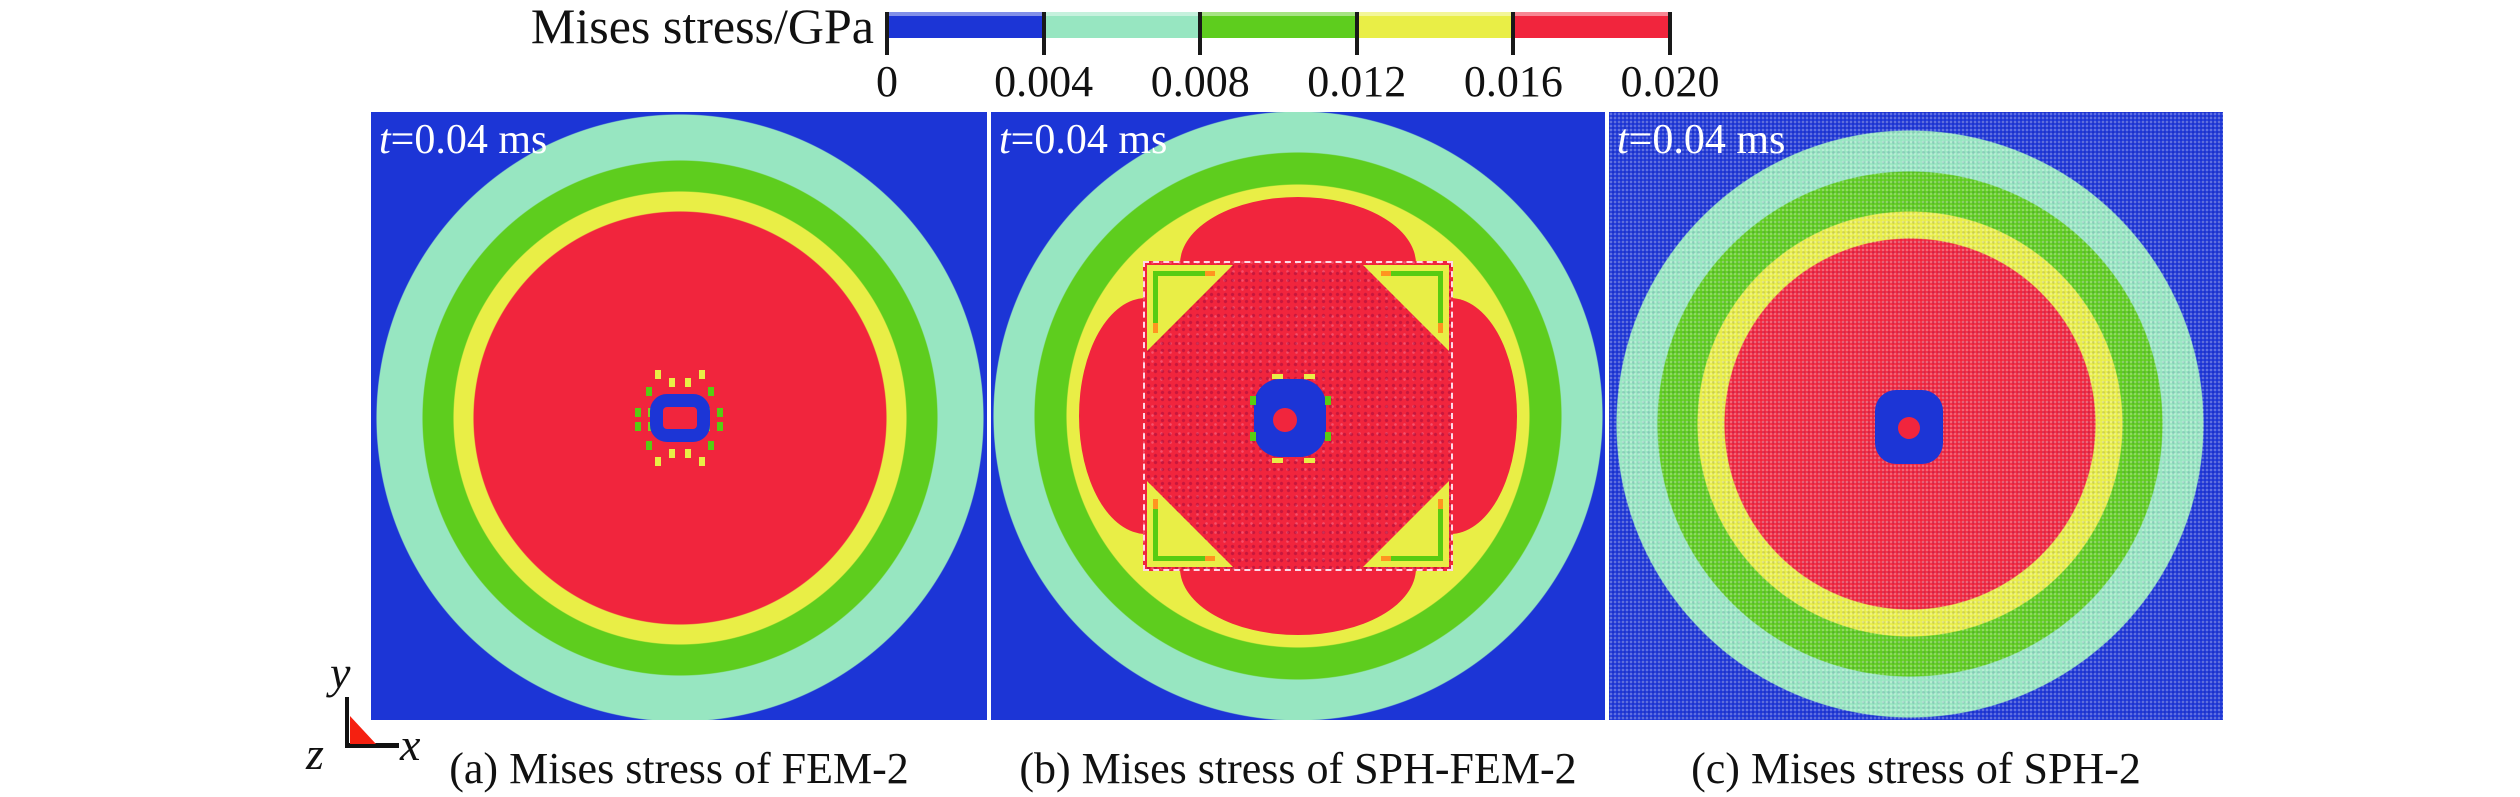 This screenshot has height=797, width=2520. I want to click on caption-fem2: (a) Mises stress of FEM-2, so click(679, 768).